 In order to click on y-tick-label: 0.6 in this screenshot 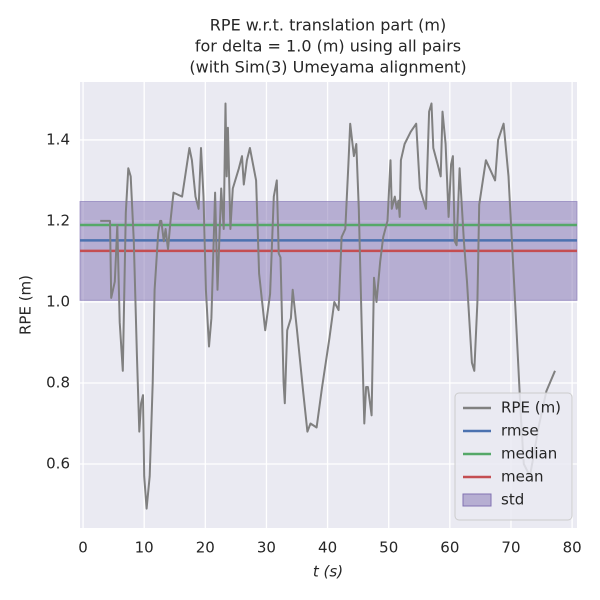, I will do `click(58, 463)`.